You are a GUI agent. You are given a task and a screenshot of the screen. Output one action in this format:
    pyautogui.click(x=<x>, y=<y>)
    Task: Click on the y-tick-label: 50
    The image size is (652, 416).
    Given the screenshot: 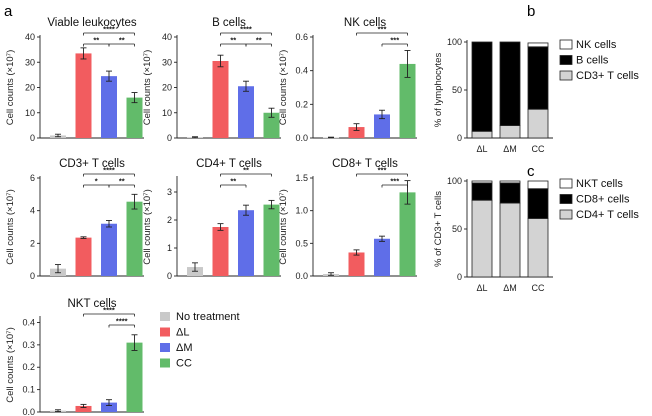 What is the action you would take?
    pyautogui.click(x=457, y=229)
    